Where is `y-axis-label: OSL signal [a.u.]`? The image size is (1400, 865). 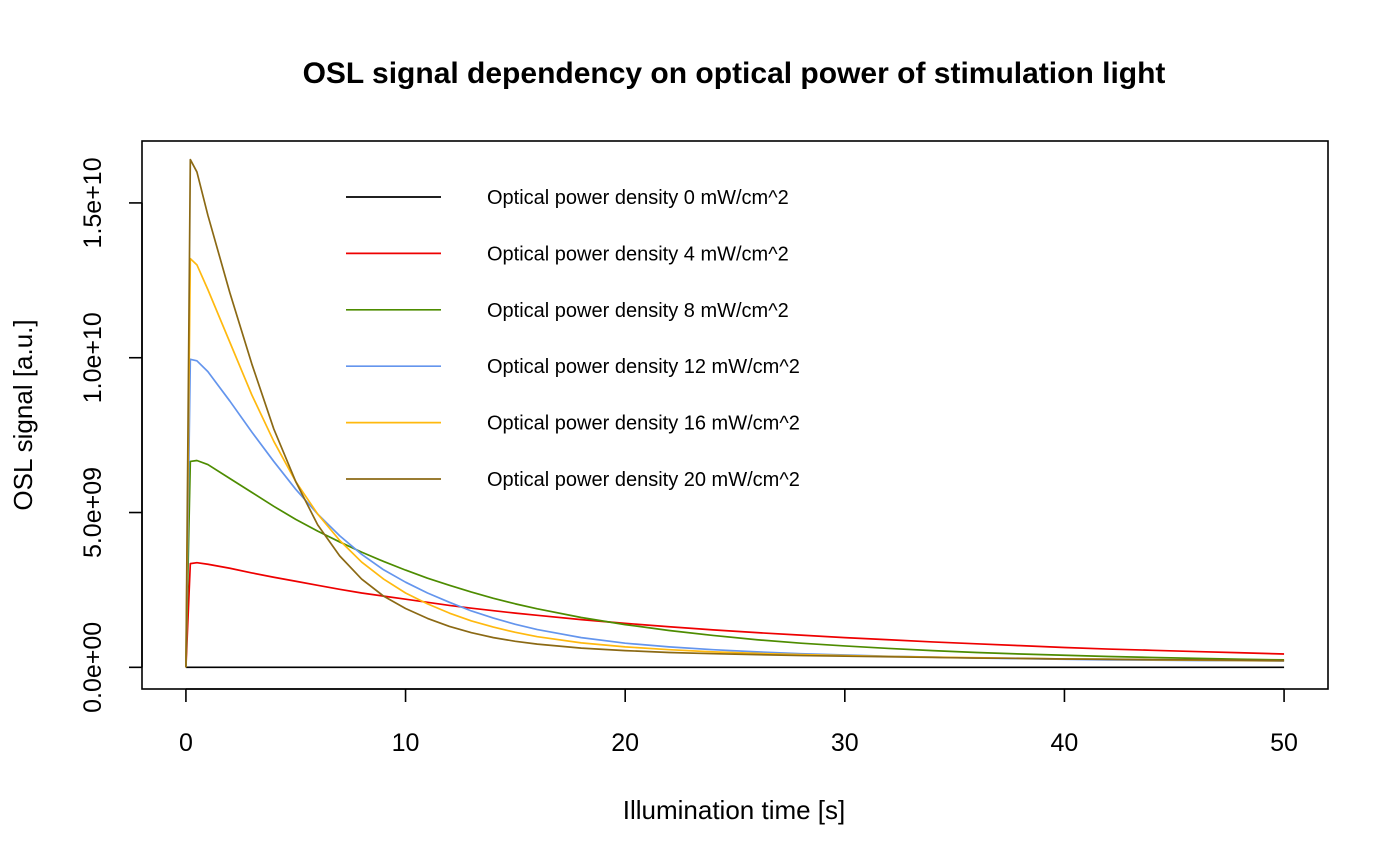
y-axis-label: OSL signal [a.u.] is located at coordinates (23, 414).